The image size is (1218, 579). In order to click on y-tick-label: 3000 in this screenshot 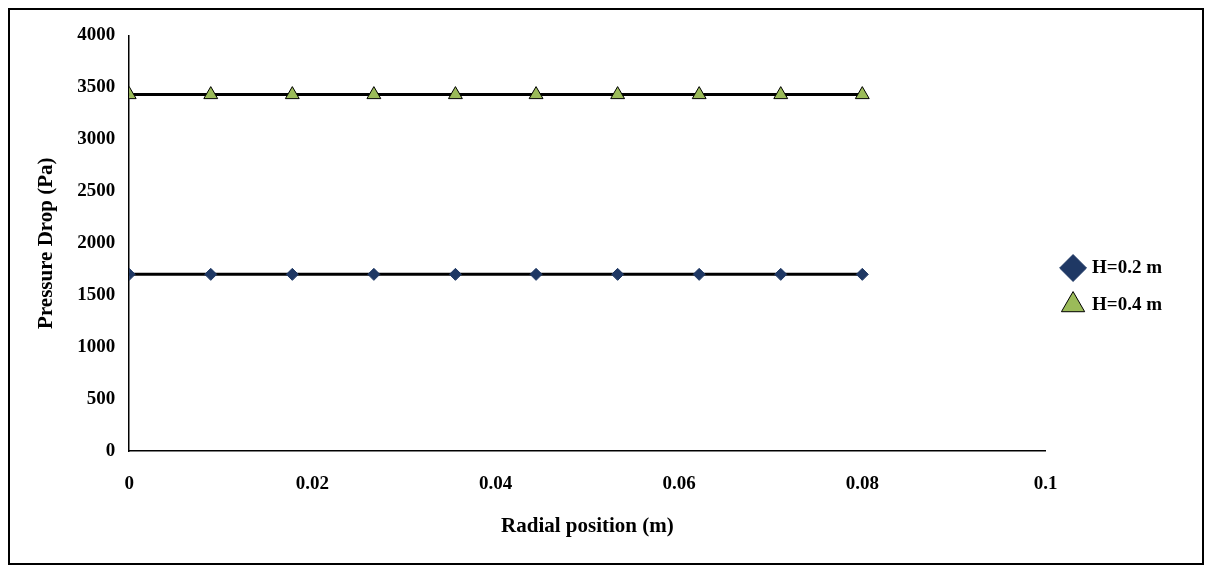, I will do `click(96, 138)`.